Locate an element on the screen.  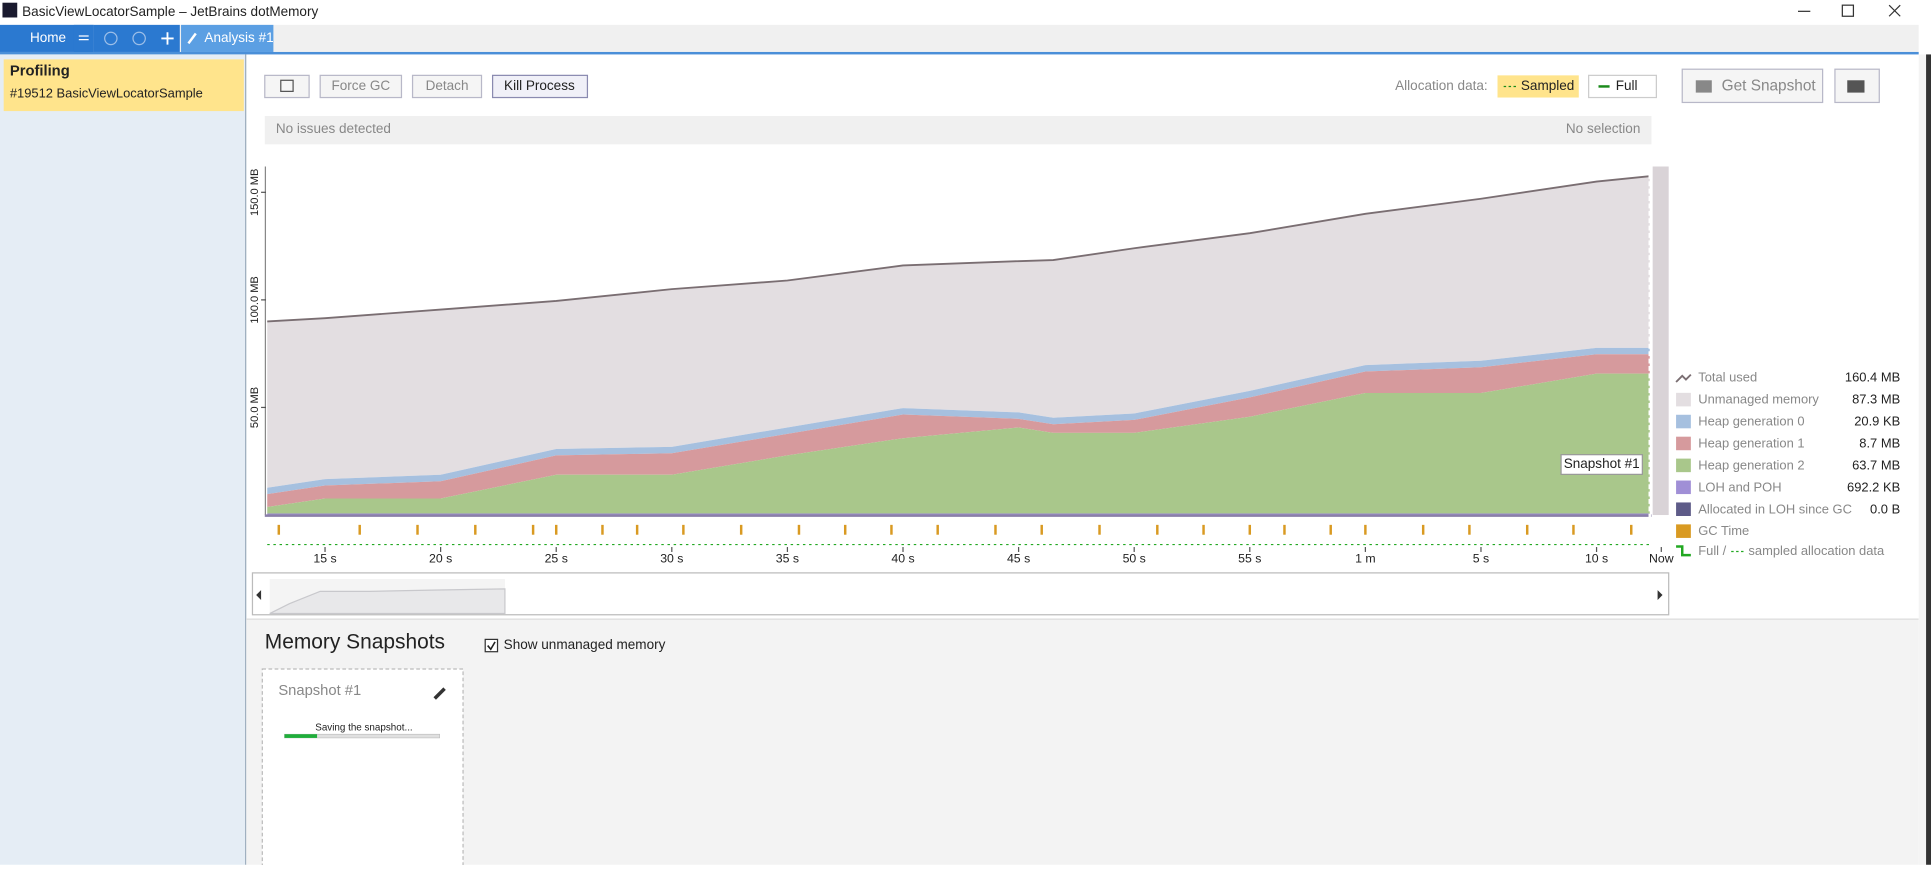
home-dropdown is located at coordinates (84, 38).